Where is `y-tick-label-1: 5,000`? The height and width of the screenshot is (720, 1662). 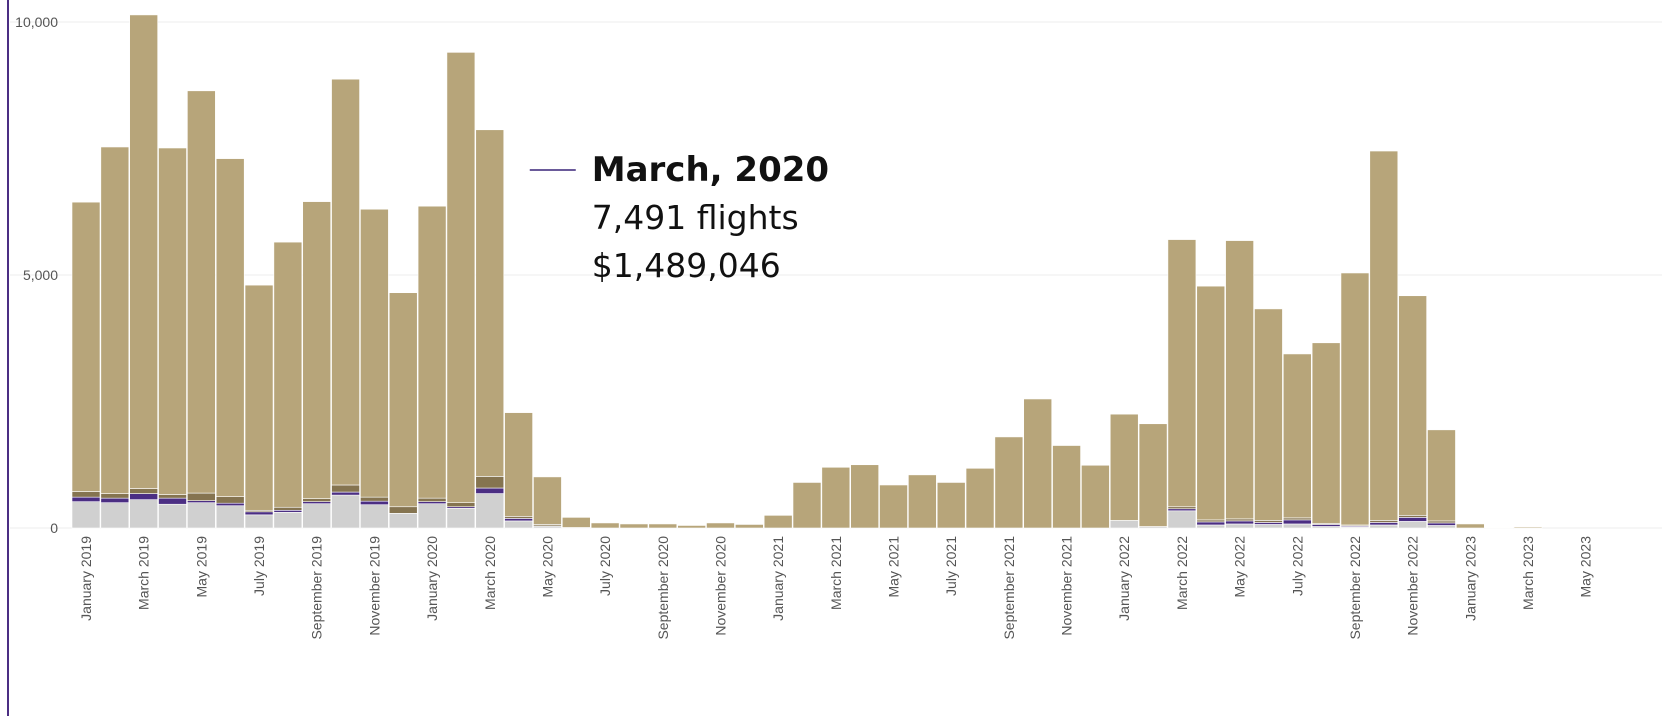 y-tick-label-1: 5,000 is located at coordinates (40, 275).